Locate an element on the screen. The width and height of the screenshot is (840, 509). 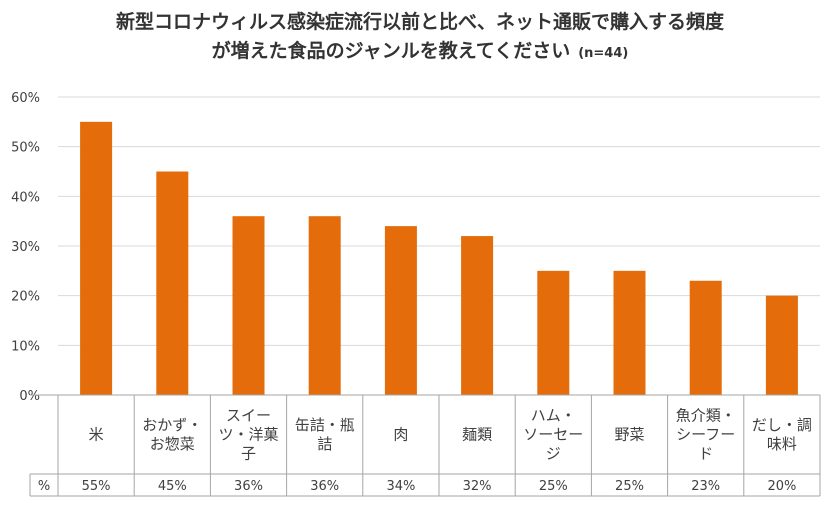
category-label: 魚介類・シーフード is located at coordinates (706, 435).